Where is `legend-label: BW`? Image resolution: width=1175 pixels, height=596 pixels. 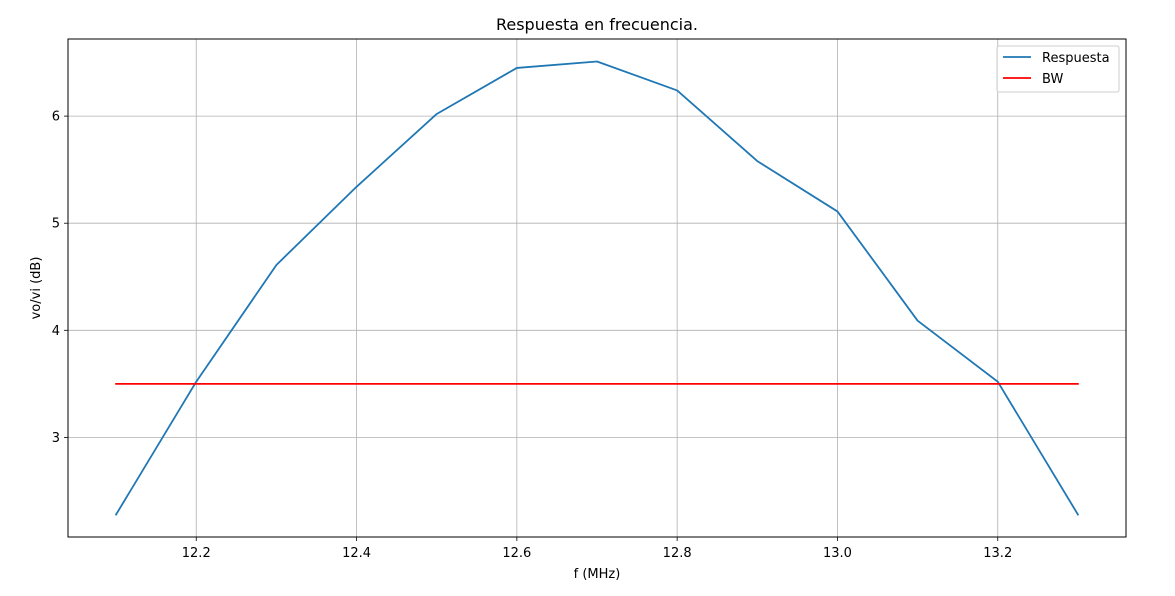
legend-label: BW is located at coordinates (1052, 79).